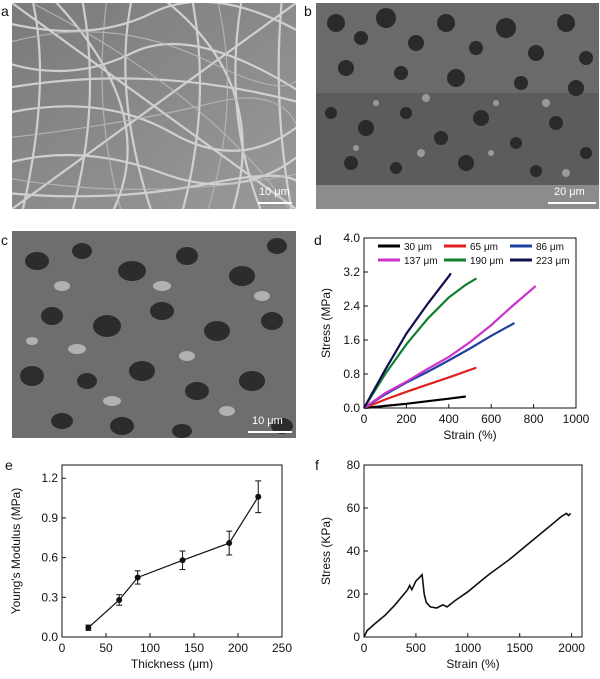  What do you see at coordinates (351, 340) in the screenshot?
I see `y-tick-label: 1.6` at bounding box center [351, 340].